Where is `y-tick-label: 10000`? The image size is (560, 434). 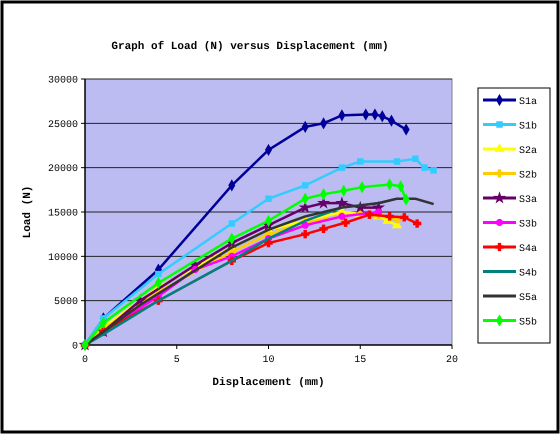 y-tick-label: 10000 is located at coordinates (63, 258).